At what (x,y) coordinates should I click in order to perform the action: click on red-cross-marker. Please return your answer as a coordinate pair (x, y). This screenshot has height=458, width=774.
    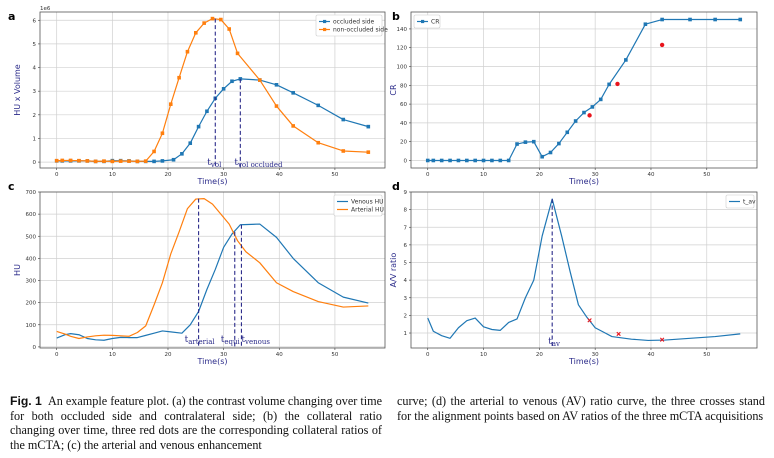
    Looking at the image, I should click on (662, 339).